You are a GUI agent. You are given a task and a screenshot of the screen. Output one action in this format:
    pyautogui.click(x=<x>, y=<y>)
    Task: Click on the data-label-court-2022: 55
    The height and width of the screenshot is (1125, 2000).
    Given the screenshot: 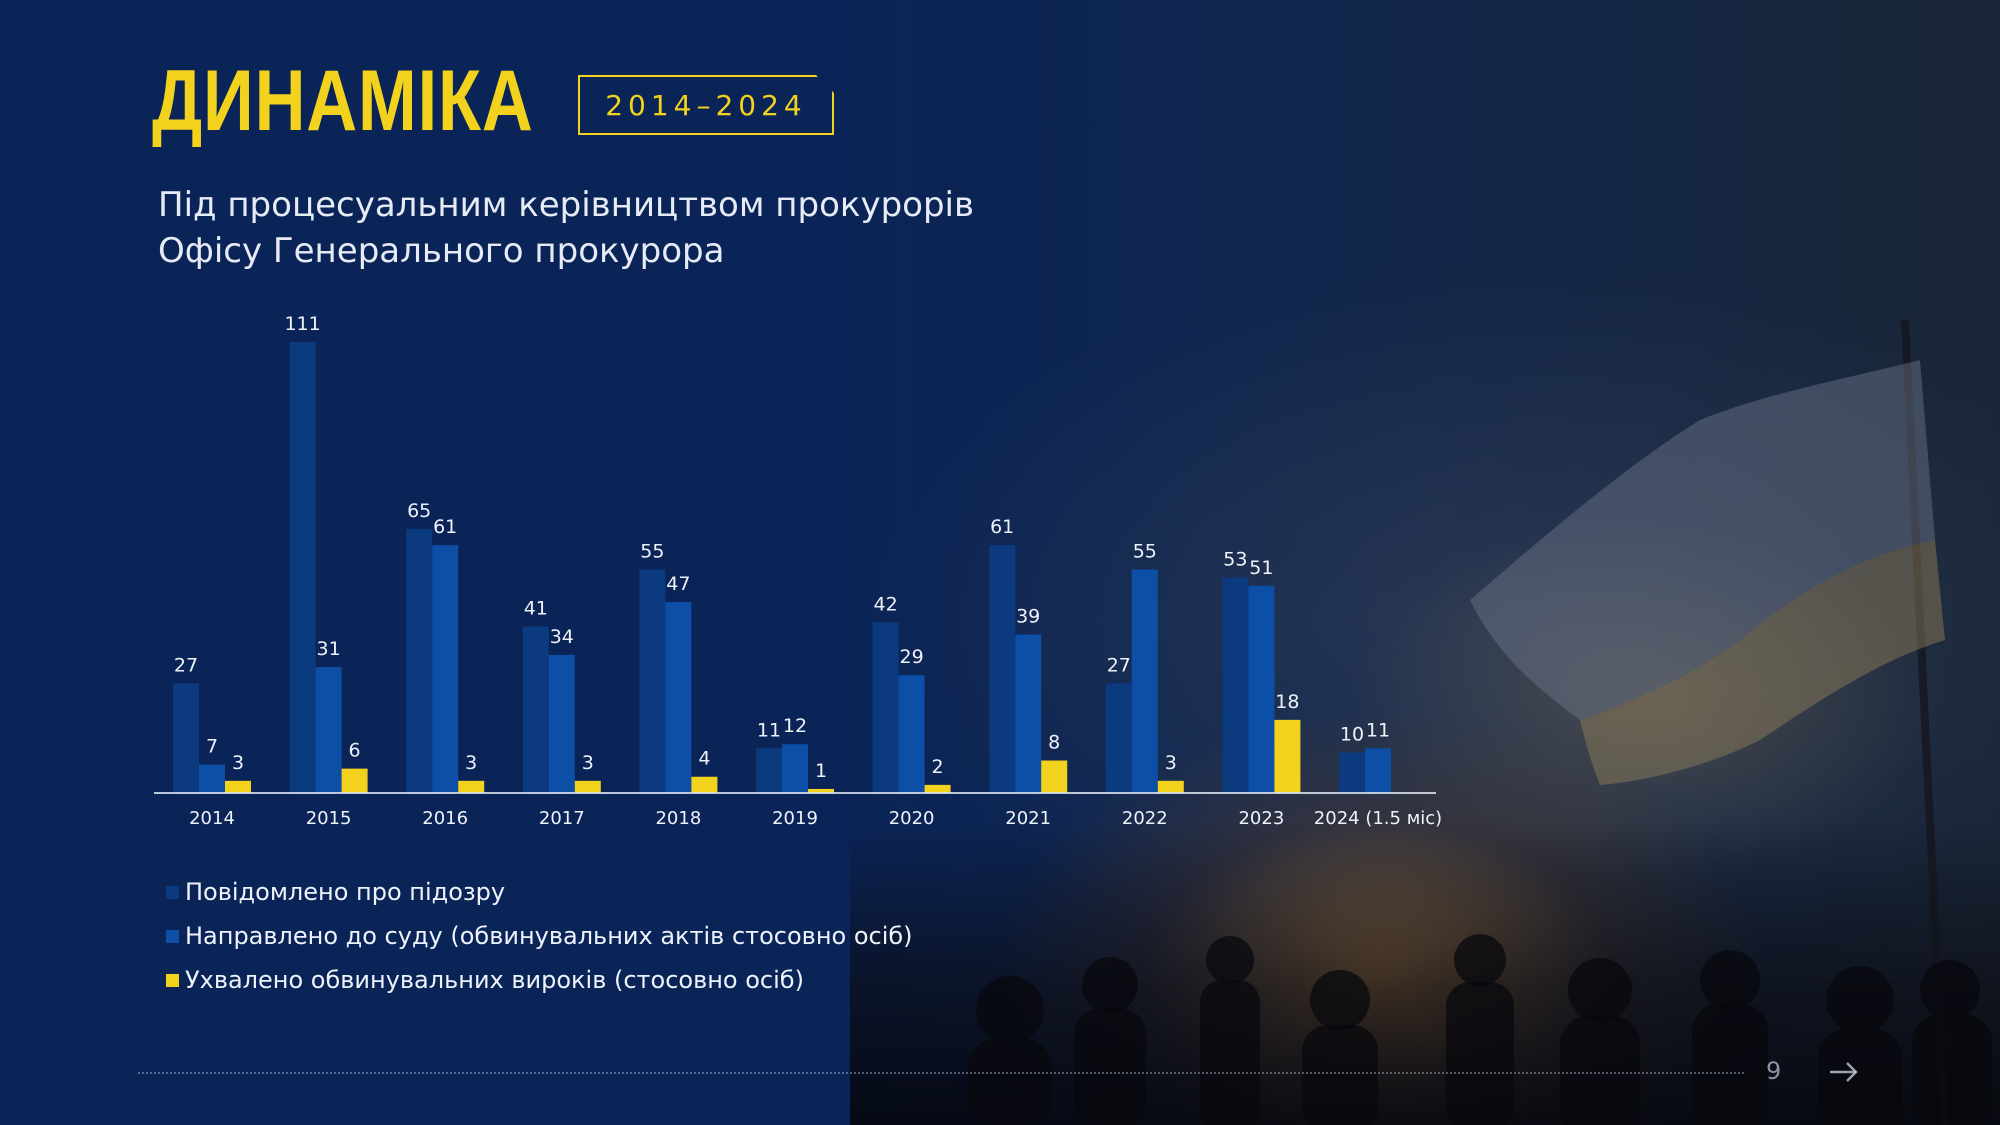 What is the action you would take?
    pyautogui.click(x=1145, y=552)
    